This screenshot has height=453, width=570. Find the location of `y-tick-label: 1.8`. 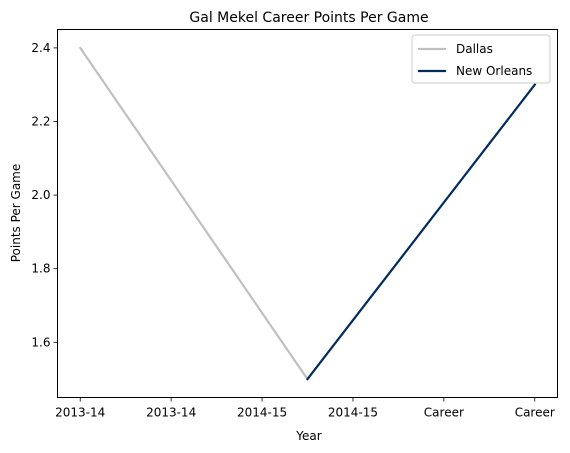

y-tick-label: 1.8 is located at coordinates (40, 269).